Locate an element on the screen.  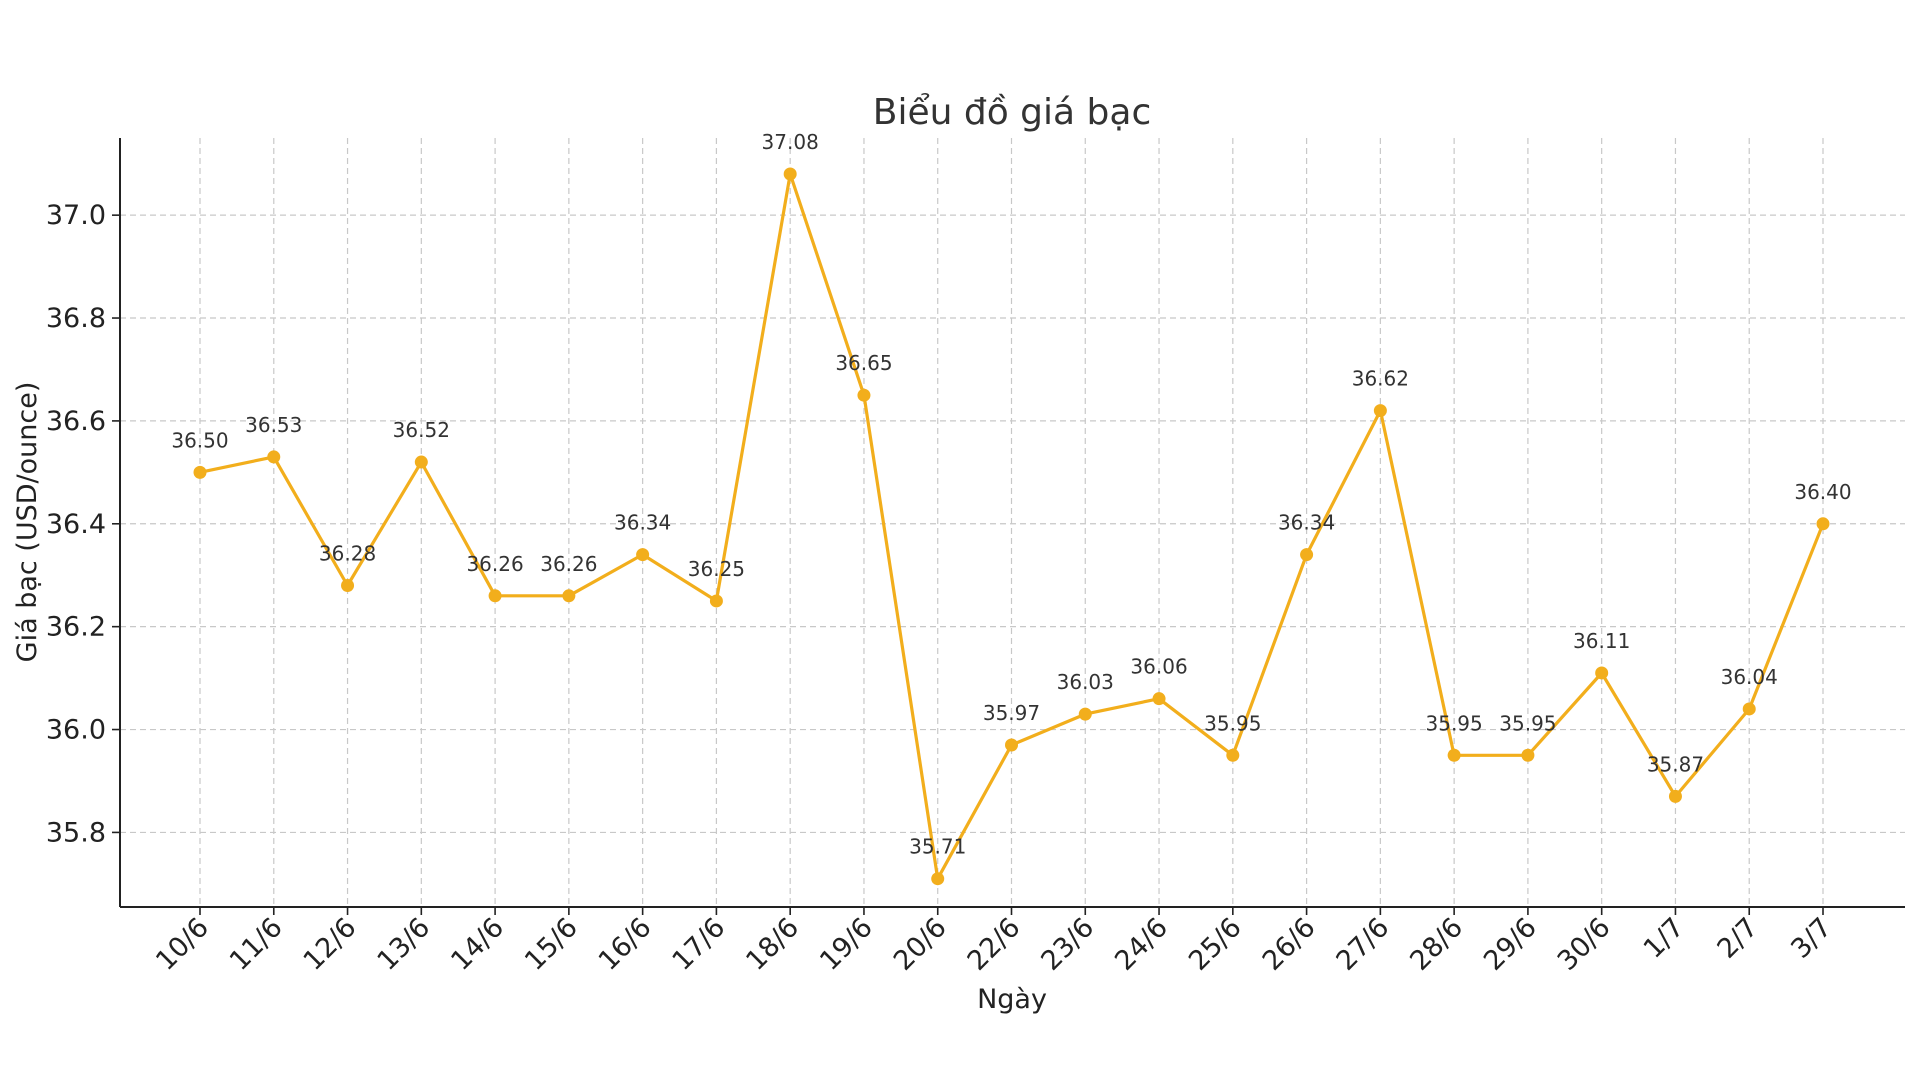
data-label: 35.97 is located at coordinates (1011, 713).